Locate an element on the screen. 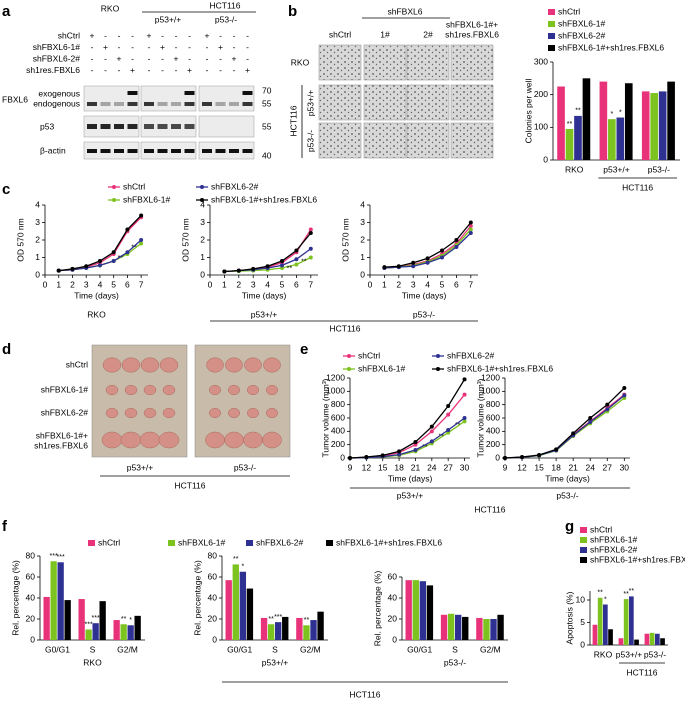 This screenshot has width=685, height=708. row-label: shCtrl is located at coordinates (77, 364).